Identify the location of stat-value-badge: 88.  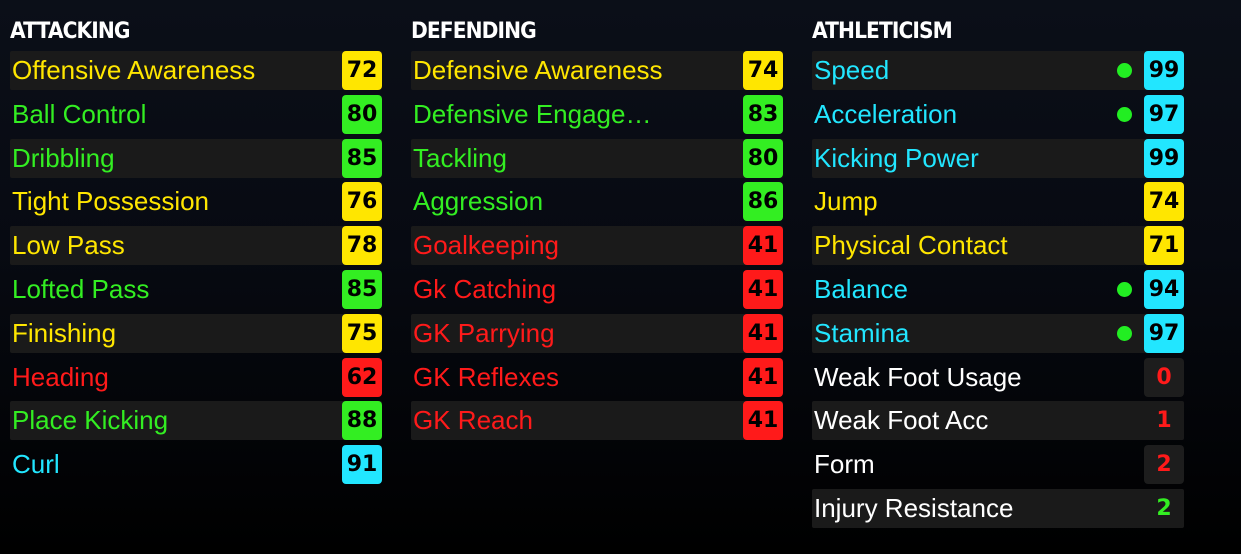
(362, 421).